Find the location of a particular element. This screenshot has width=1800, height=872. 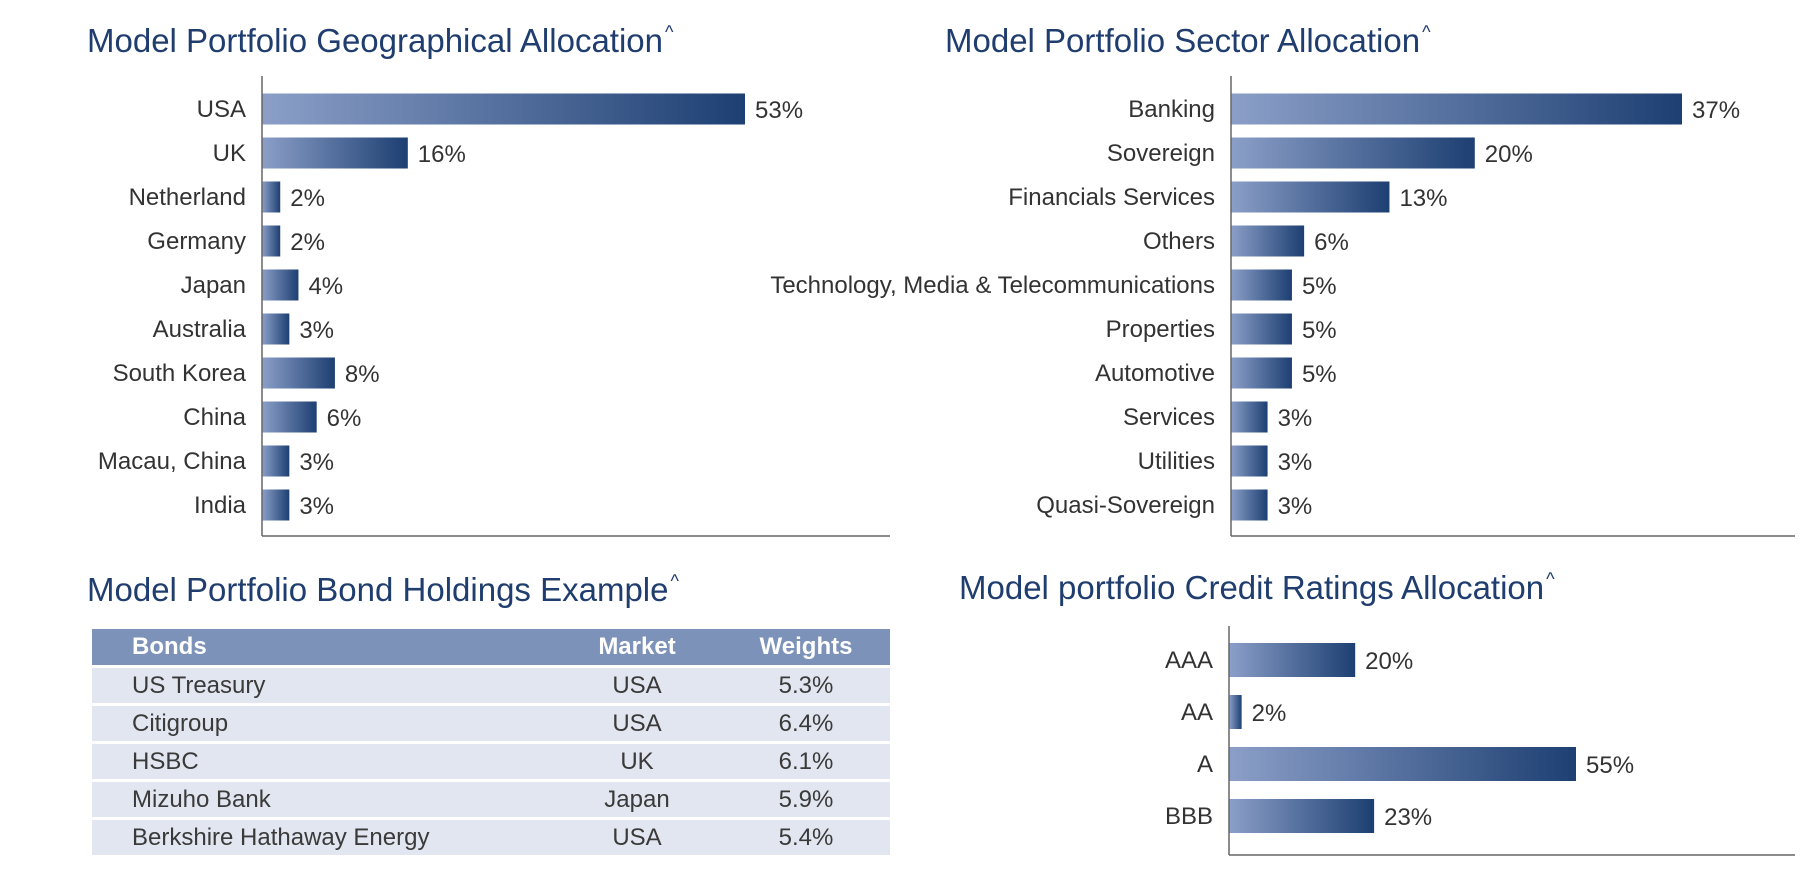

bond-weight: 5.3% is located at coordinates (806, 685).